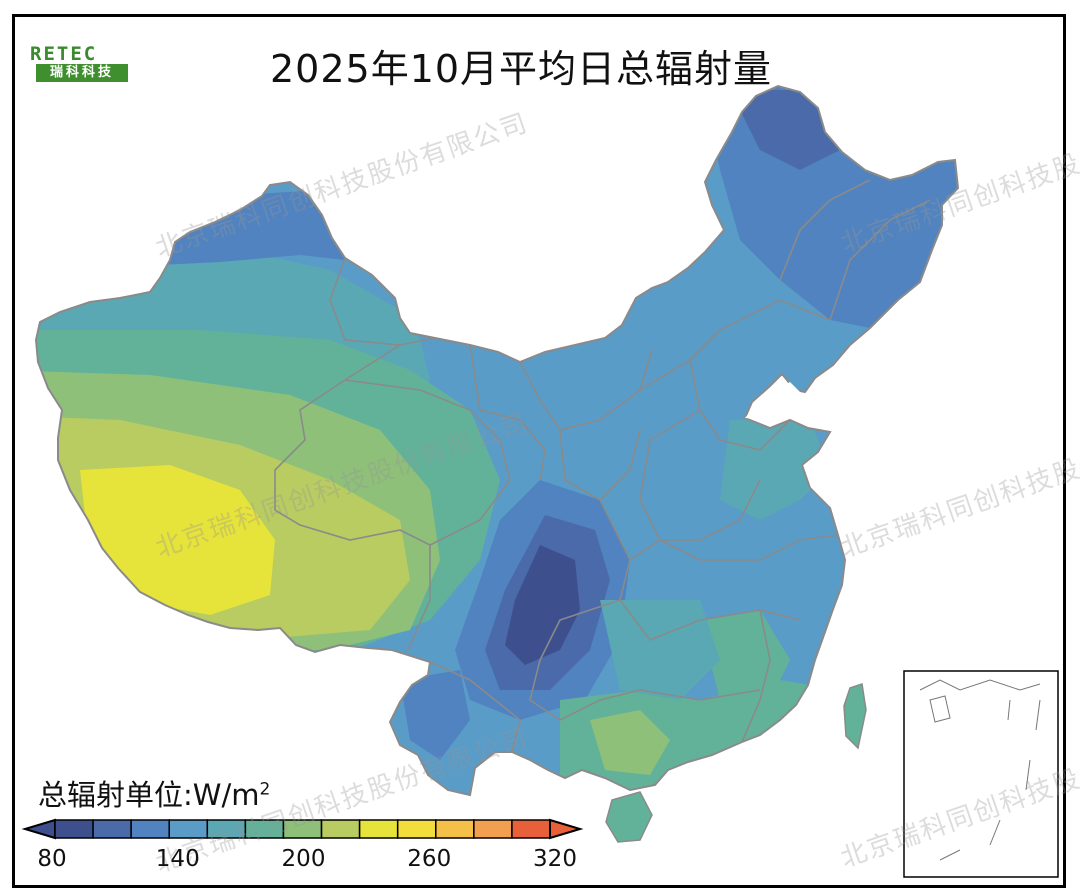  I want to click on legend-colorbar, so click(302, 829).